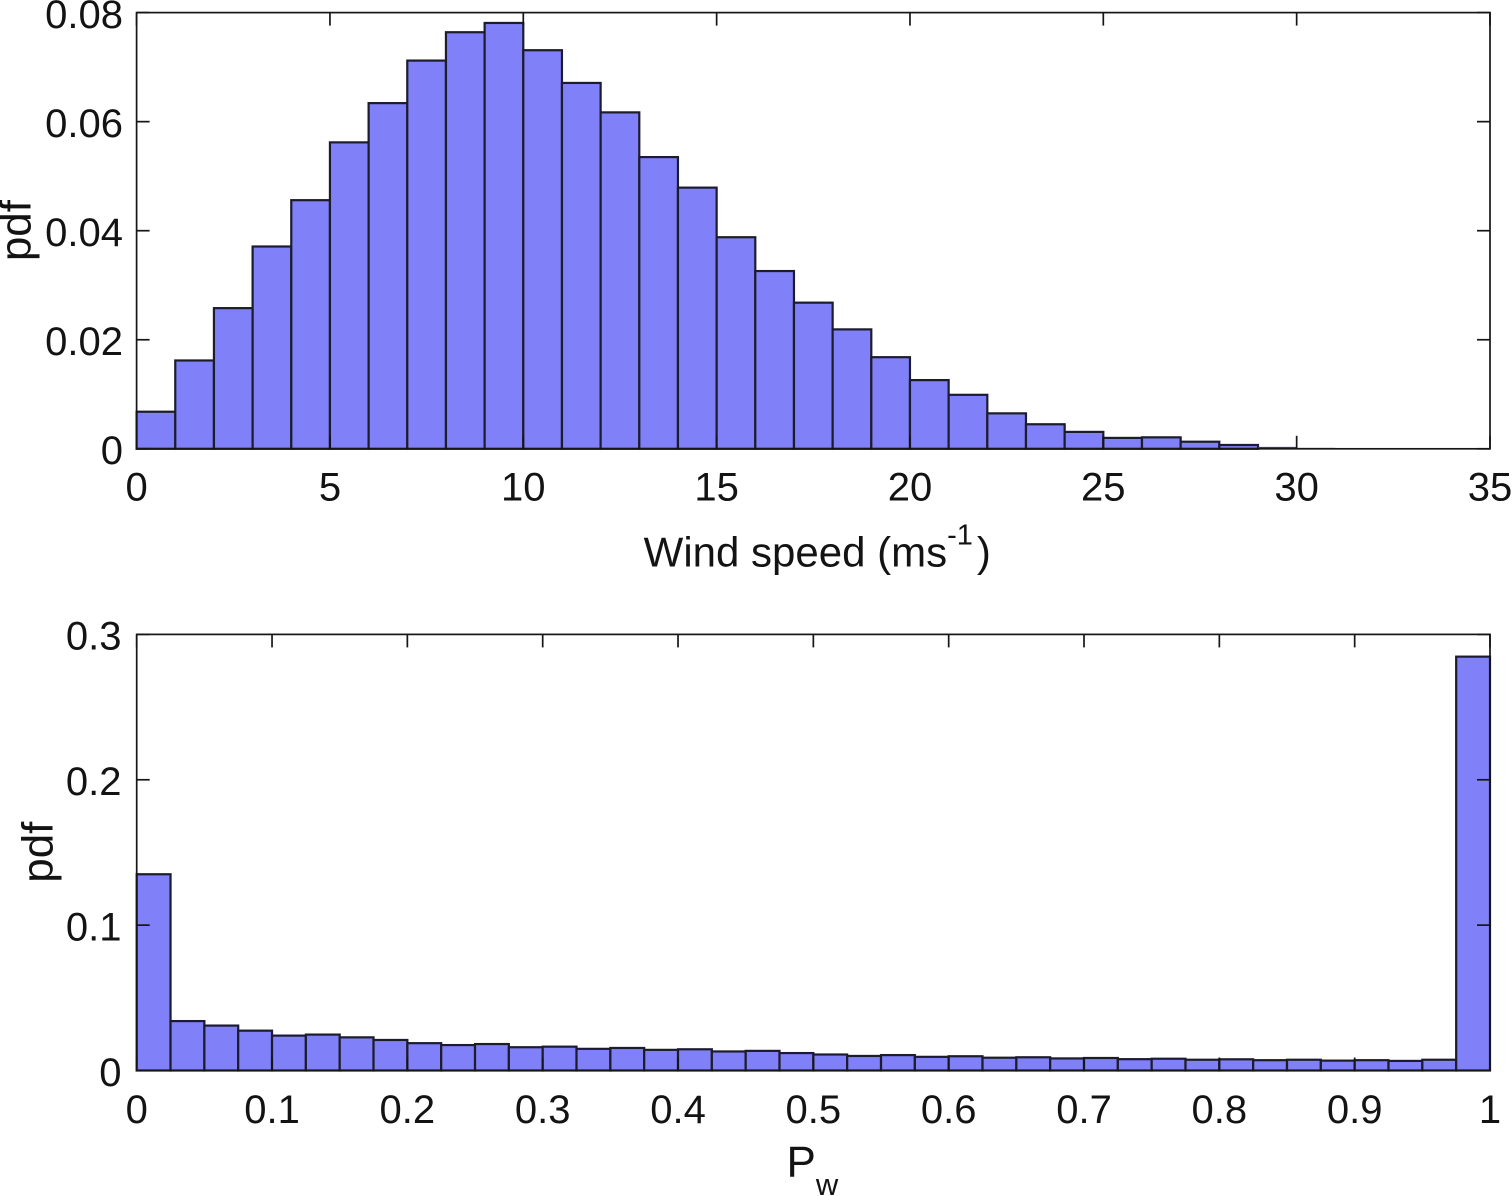 The image size is (1512, 1196). What do you see at coordinates (814, 1110) in the screenshot?
I see `svg-text: 0.5` at bounding box center [814, 1110].